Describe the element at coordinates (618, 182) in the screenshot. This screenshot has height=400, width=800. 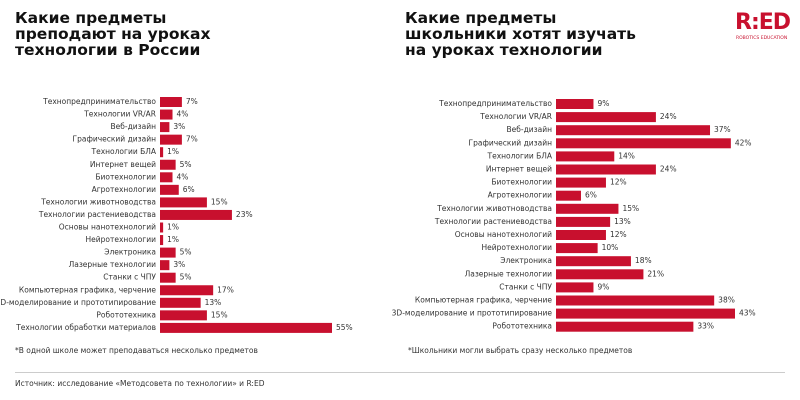
I see `value-label: 12%` at that location.